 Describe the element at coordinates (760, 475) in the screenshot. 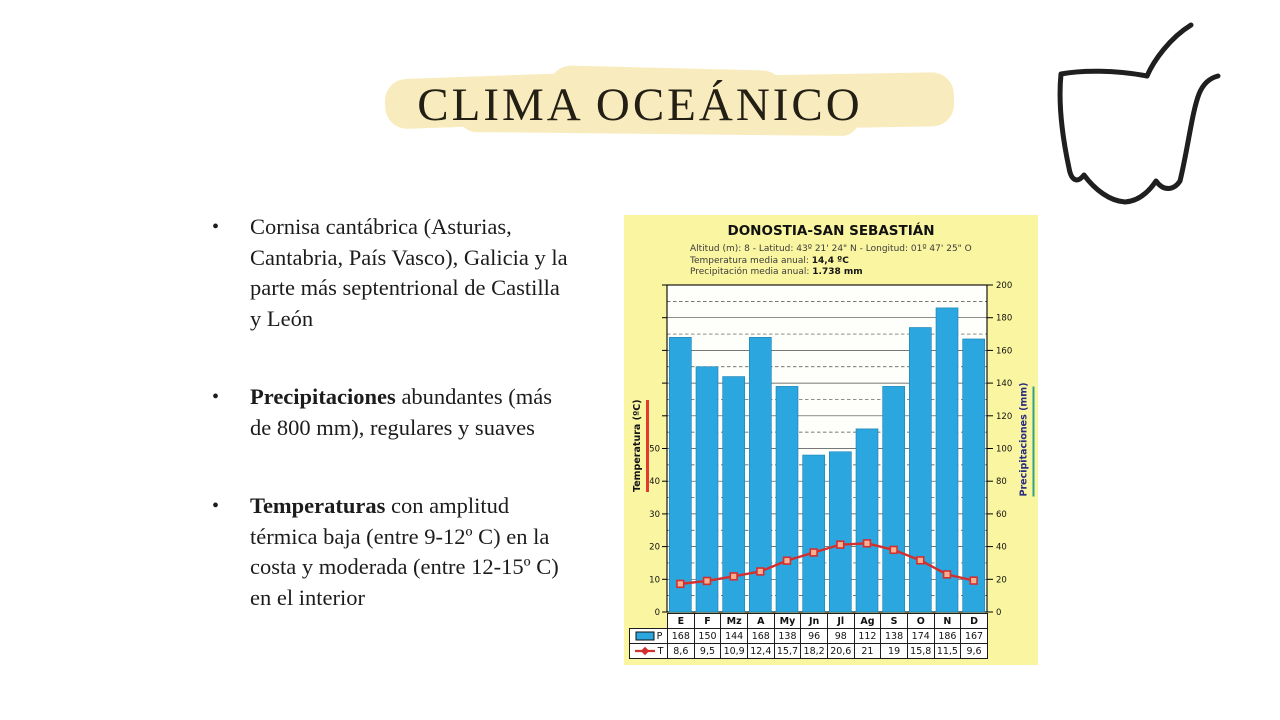

I see `precipitation-bar-A` at that location.